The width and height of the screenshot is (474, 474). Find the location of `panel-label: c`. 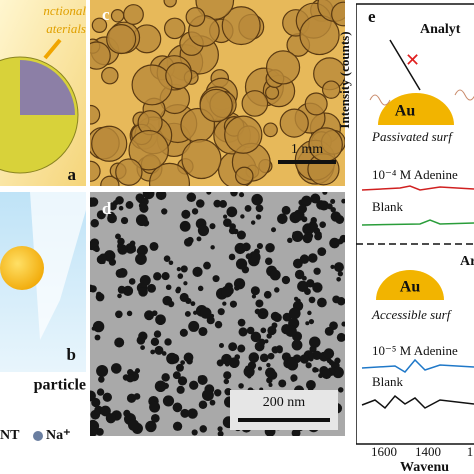

panel-label: c is located at coordinates (106, 14).